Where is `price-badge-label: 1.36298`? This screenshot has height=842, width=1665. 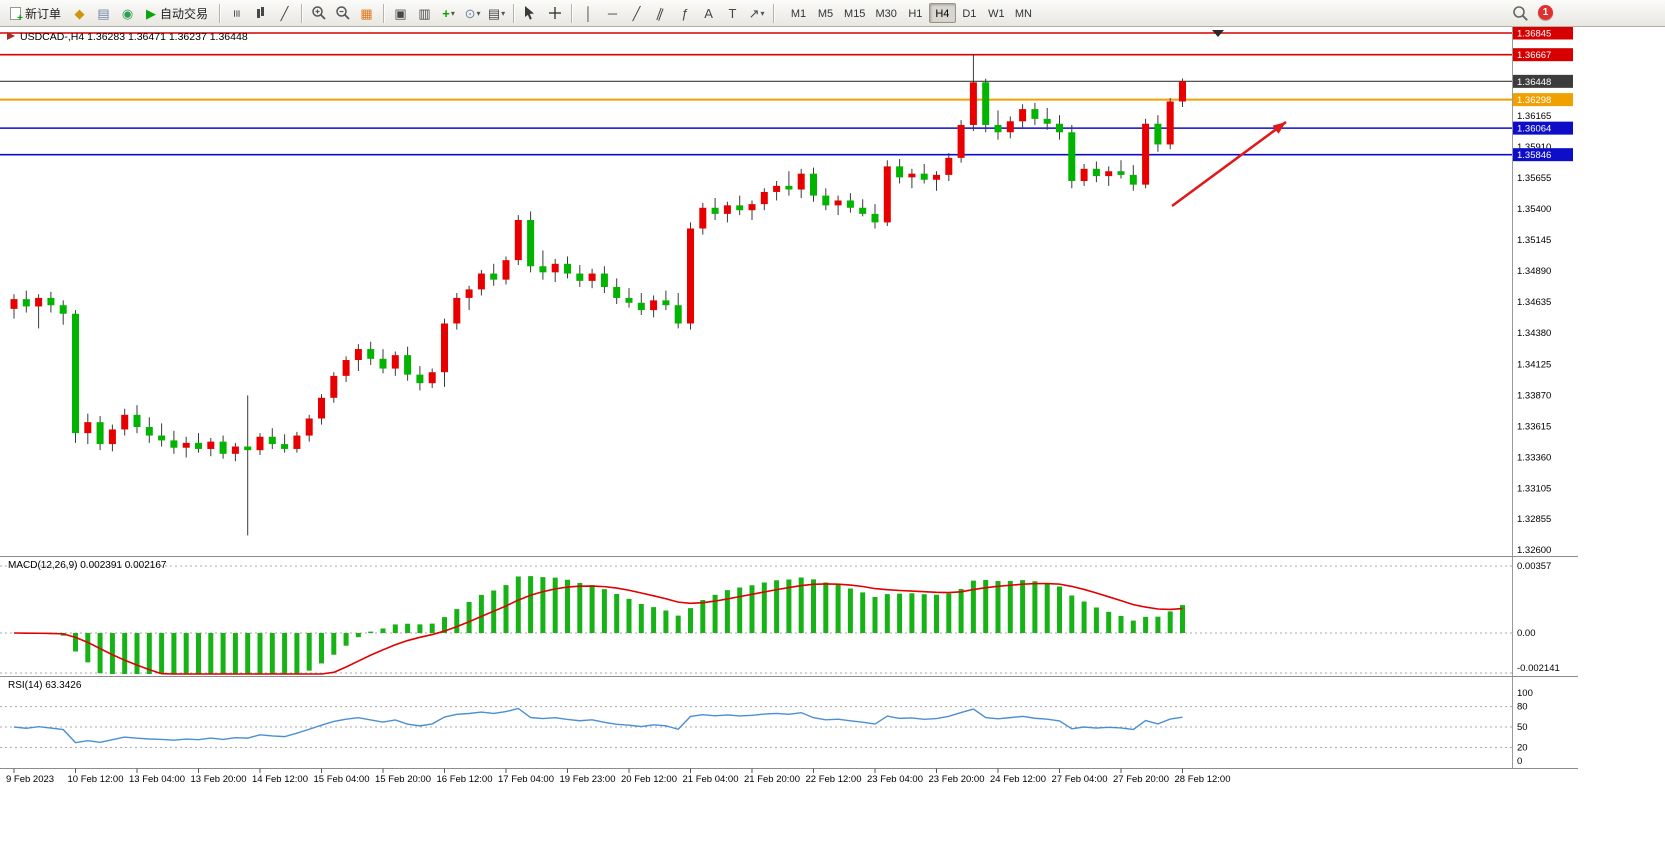
price-badge-label: 1.36298 is located at coordinates (1534, 100).